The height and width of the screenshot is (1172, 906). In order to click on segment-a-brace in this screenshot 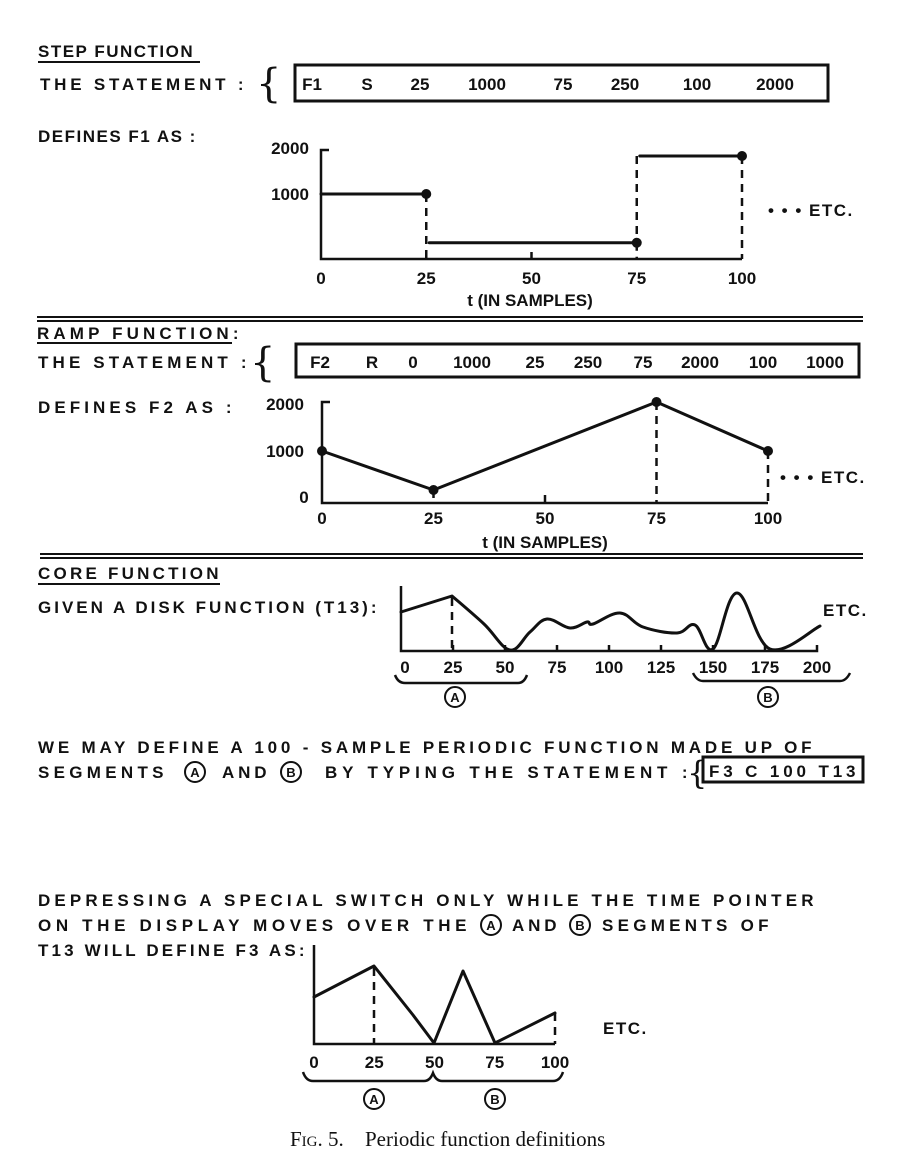, I will do `click(461, 679)`.